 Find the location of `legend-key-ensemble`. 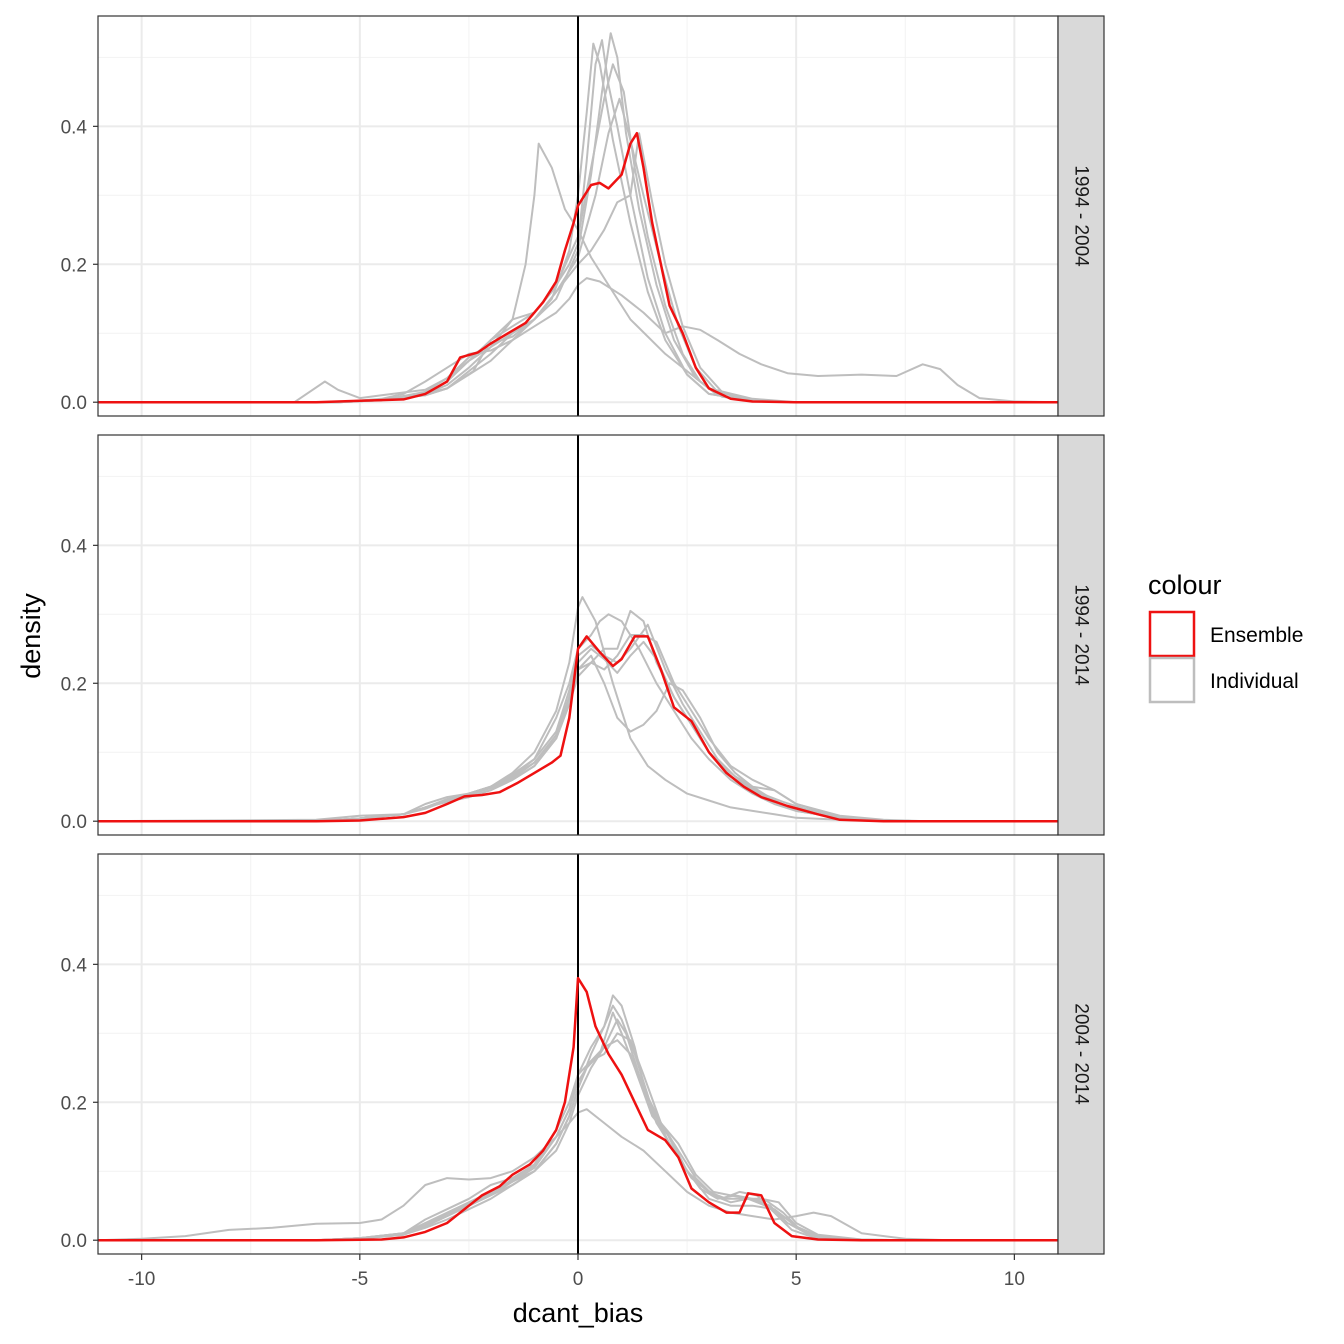

legend-key-ensemble is located at coordinates (1172, 634).